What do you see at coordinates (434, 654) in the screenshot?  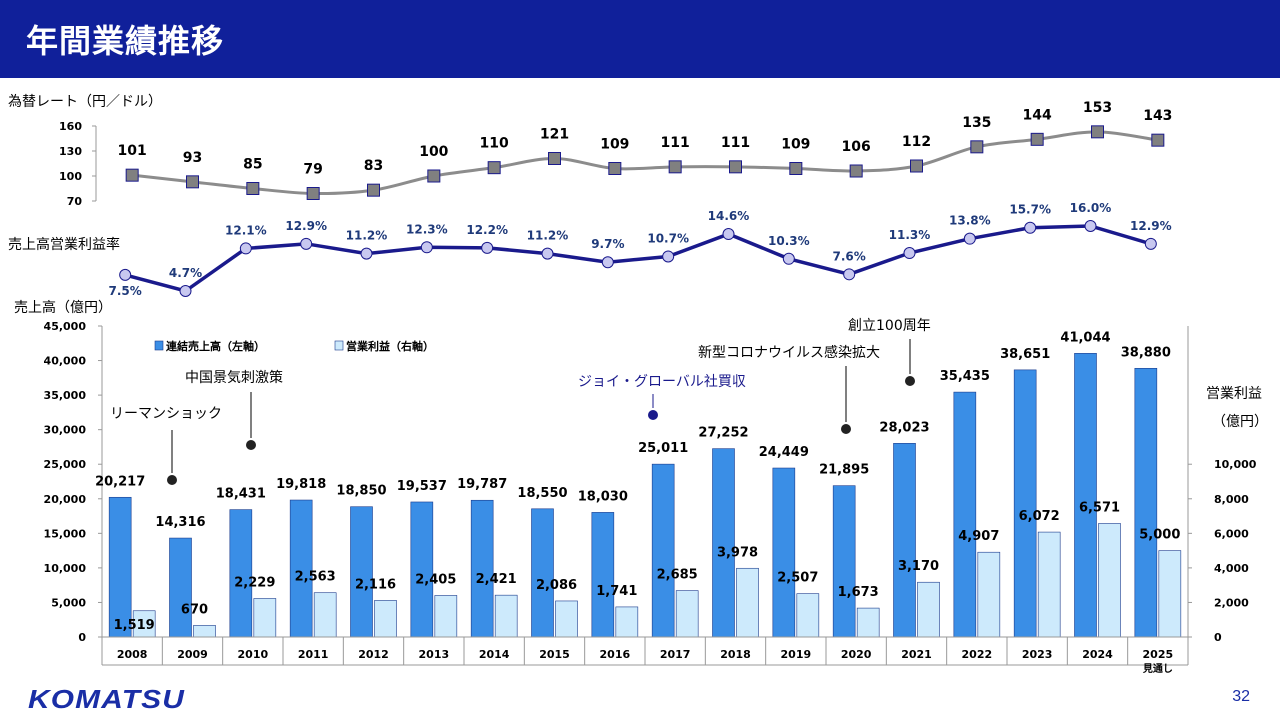 I see `year-tick-label: 2013` at bounding box center [434, 654].